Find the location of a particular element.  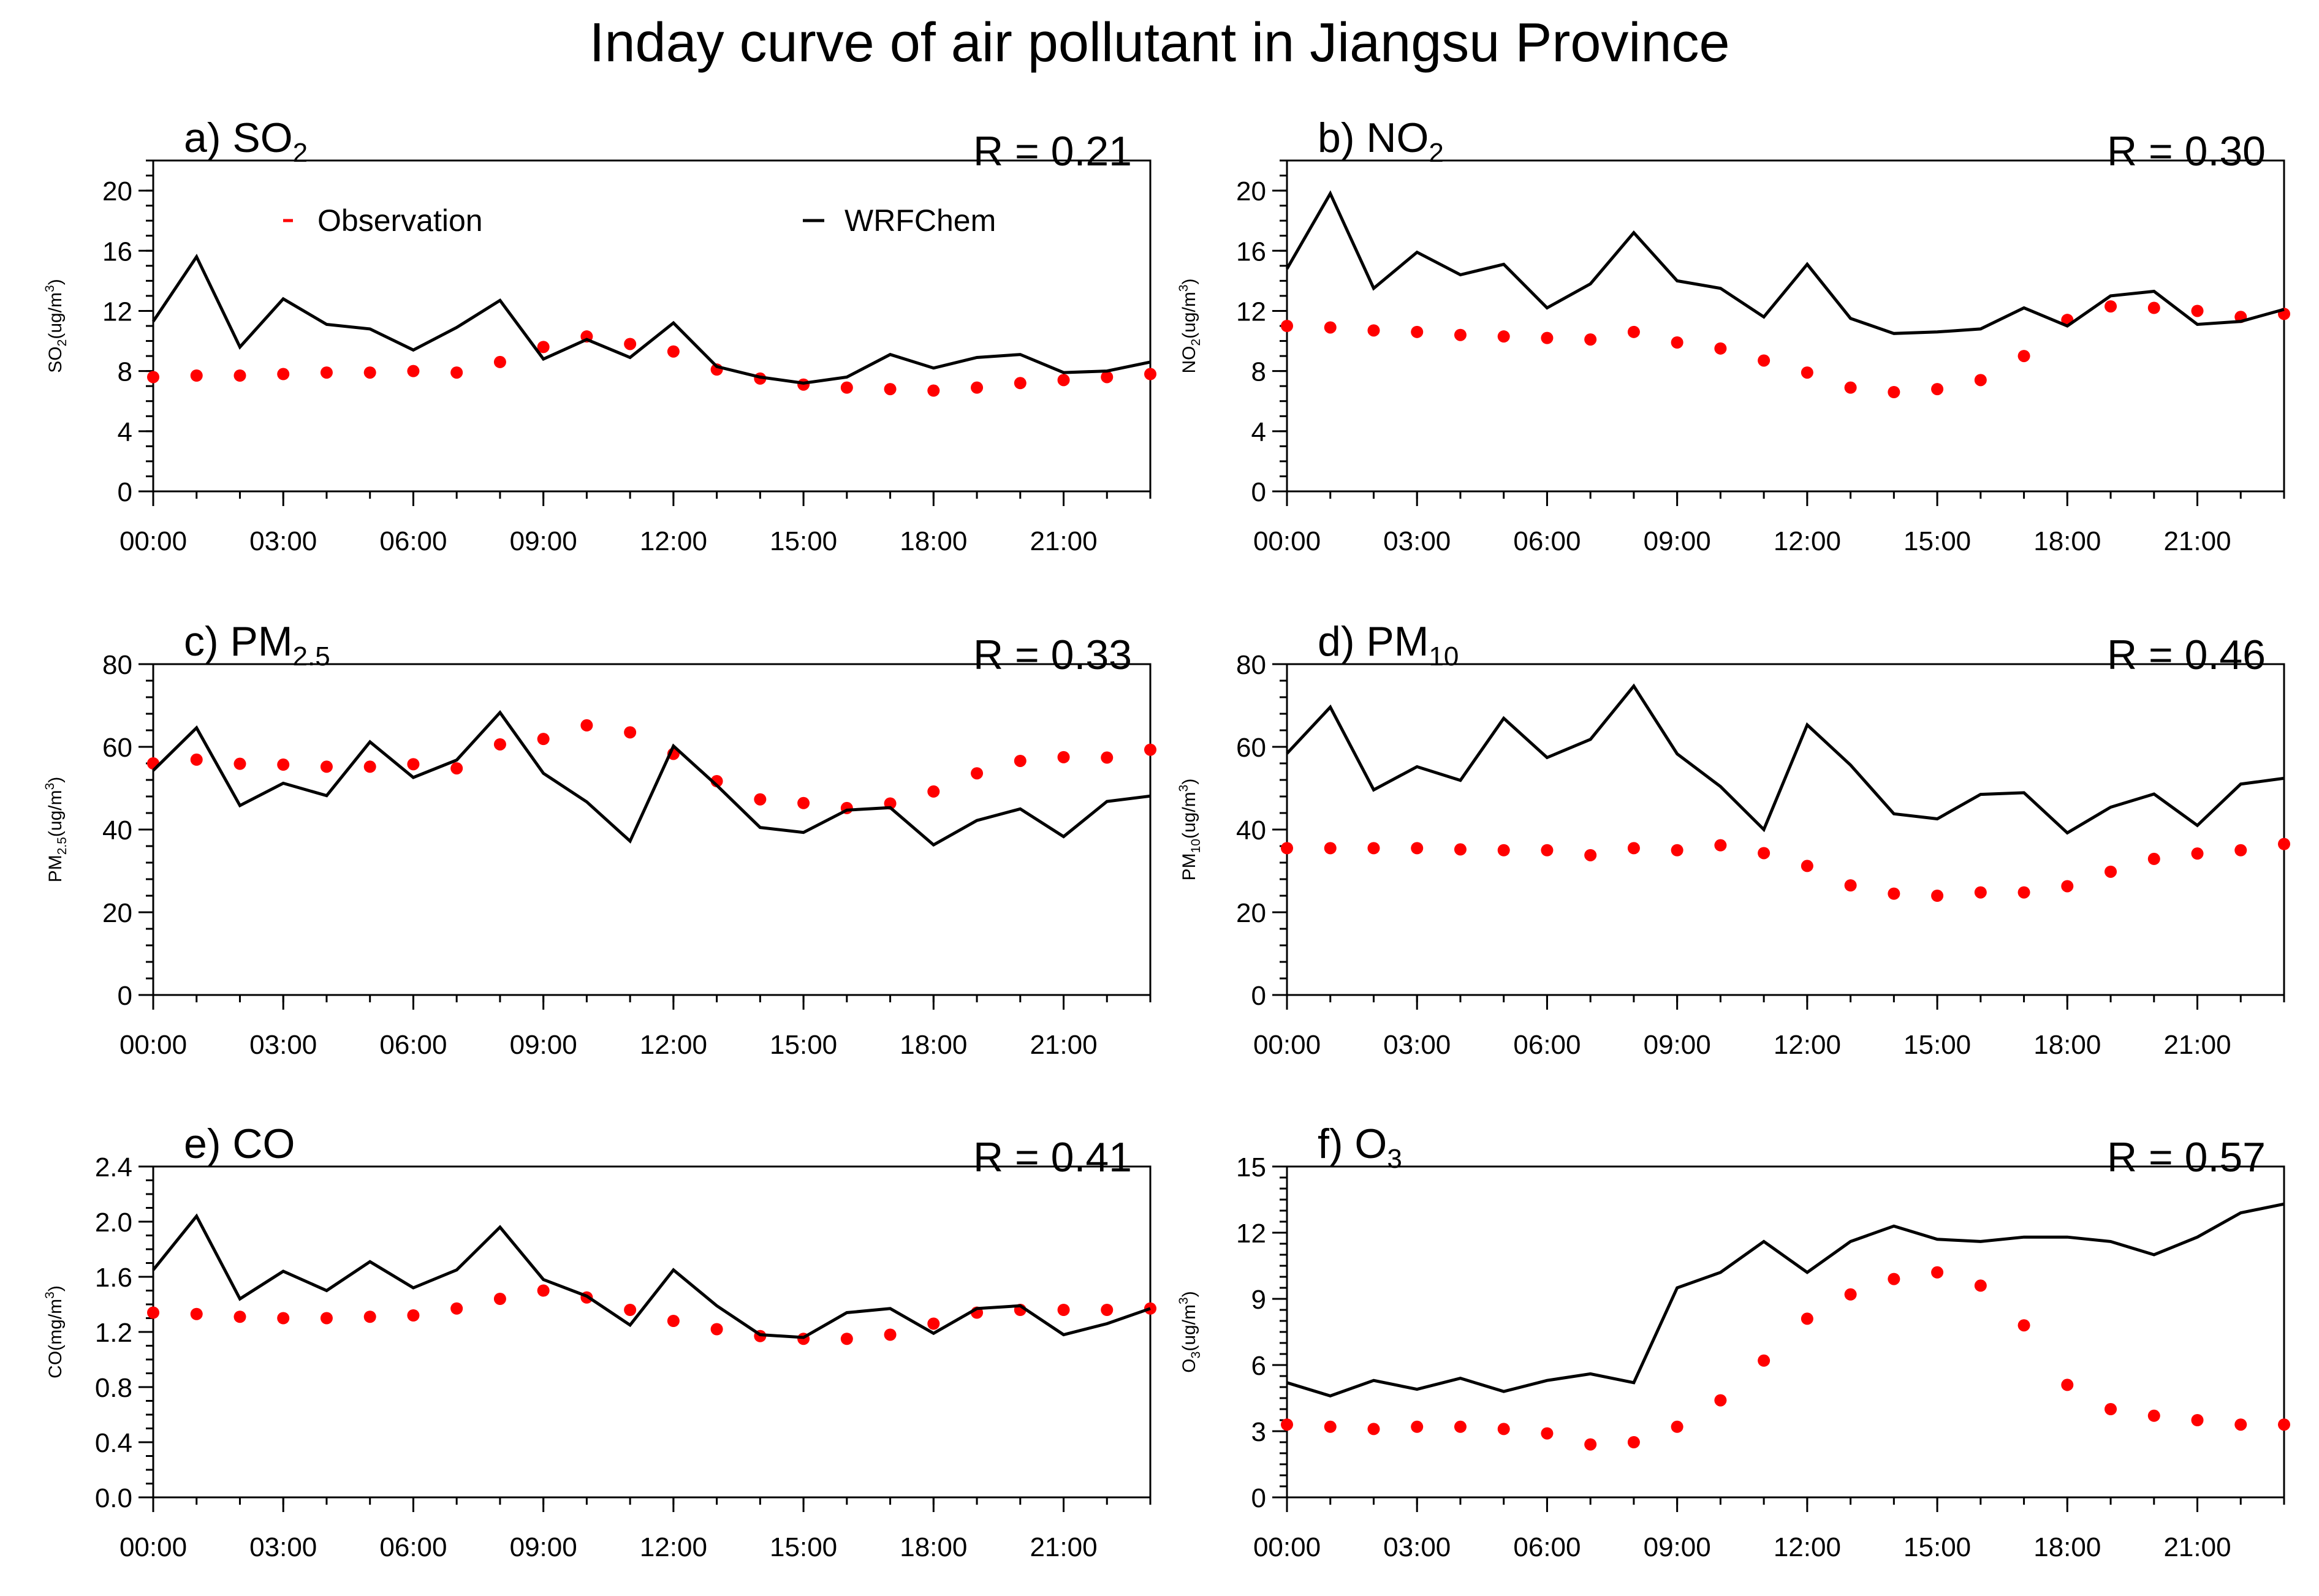

x-tick-label: 21:00 is located at coordinates (1063, 1045).